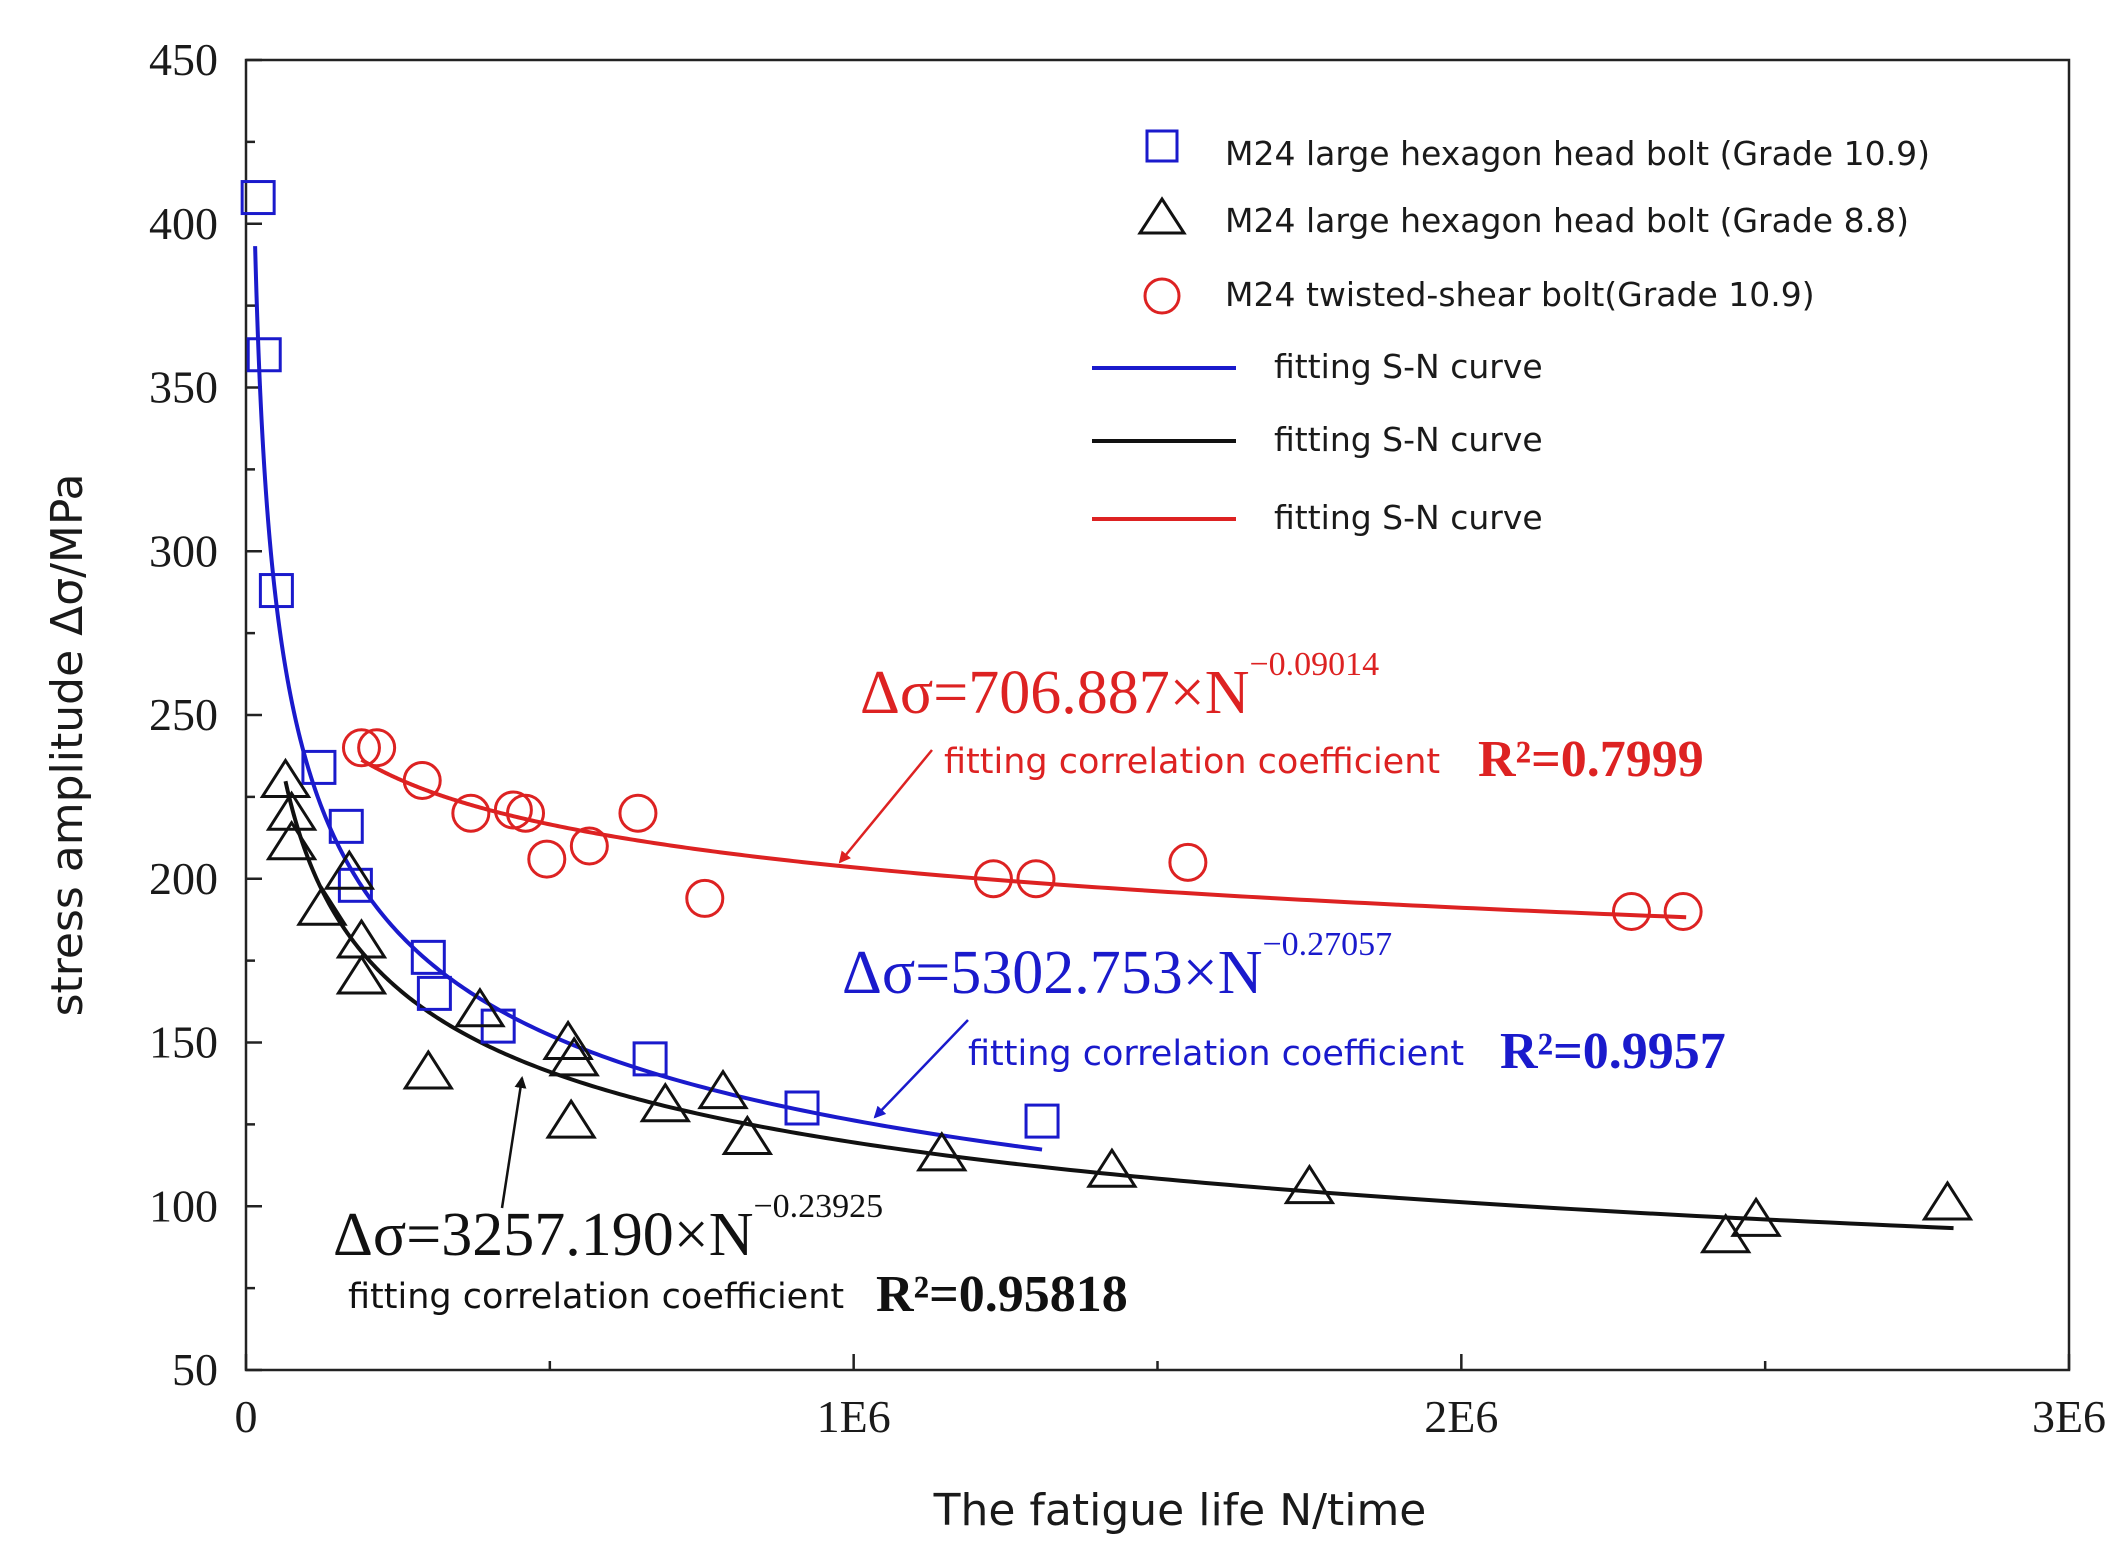  I want to click on y-axis-title: stress amplitude Δσ/MPa, so click(67, 745).